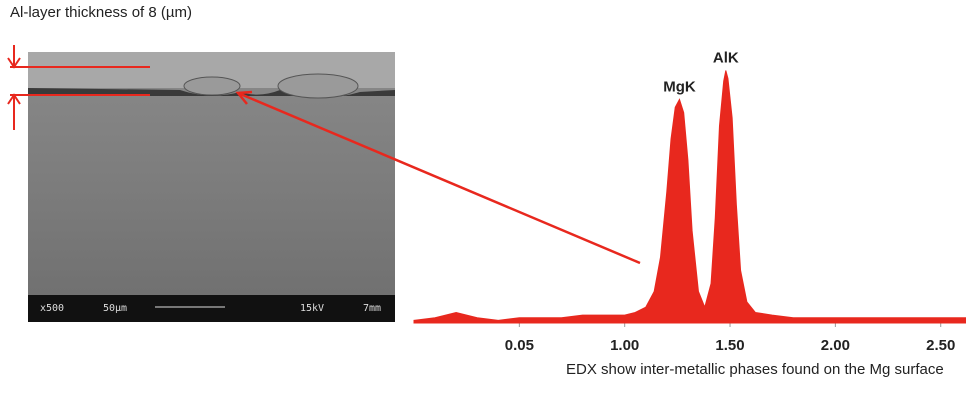 This screenshot has height=404, width=966. Describe the element at coordinates (726, 57) in the screenshot. I see `peak-label: AlK` at that location.